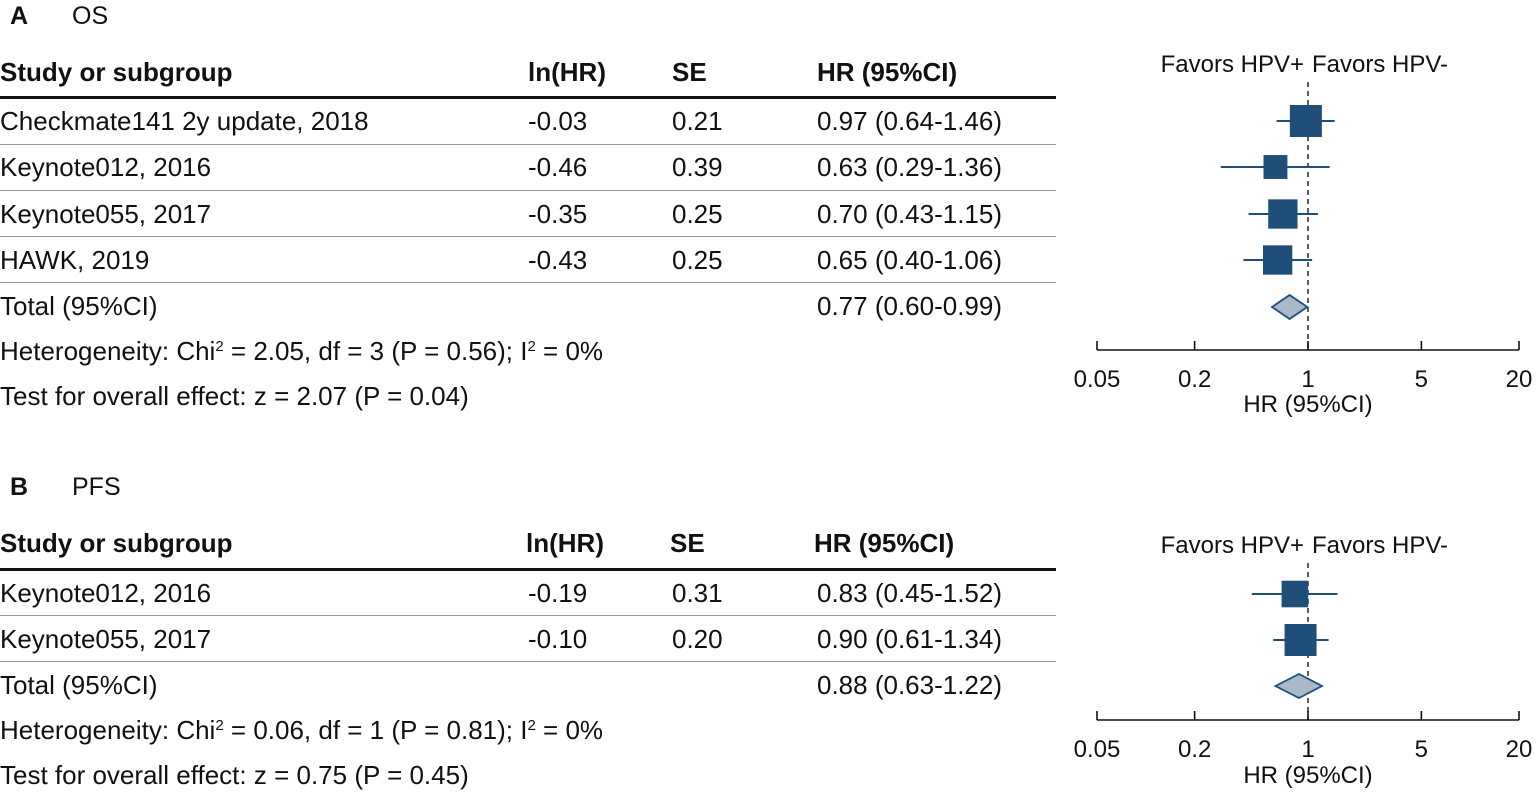  I want to click on study-lnhr: -0.43, so click(558, 260).